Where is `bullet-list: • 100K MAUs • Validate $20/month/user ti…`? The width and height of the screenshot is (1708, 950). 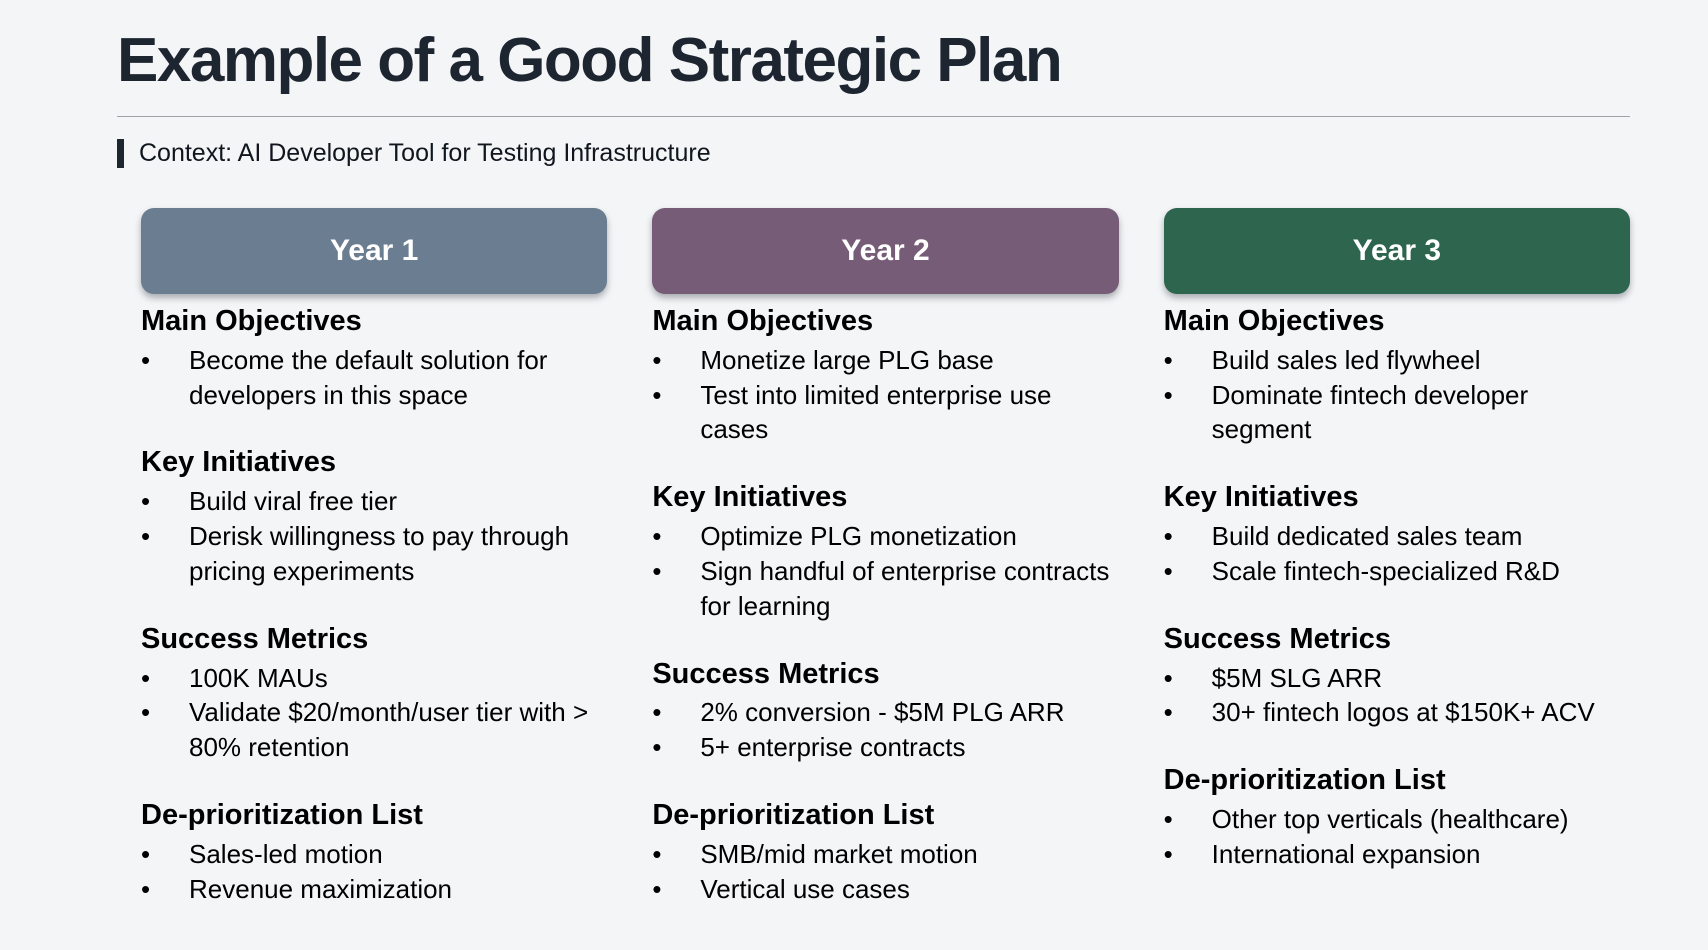
bullet-list: • 100K MAUs • Validate $20/month/user ti… is located at coordinates (374, 713).